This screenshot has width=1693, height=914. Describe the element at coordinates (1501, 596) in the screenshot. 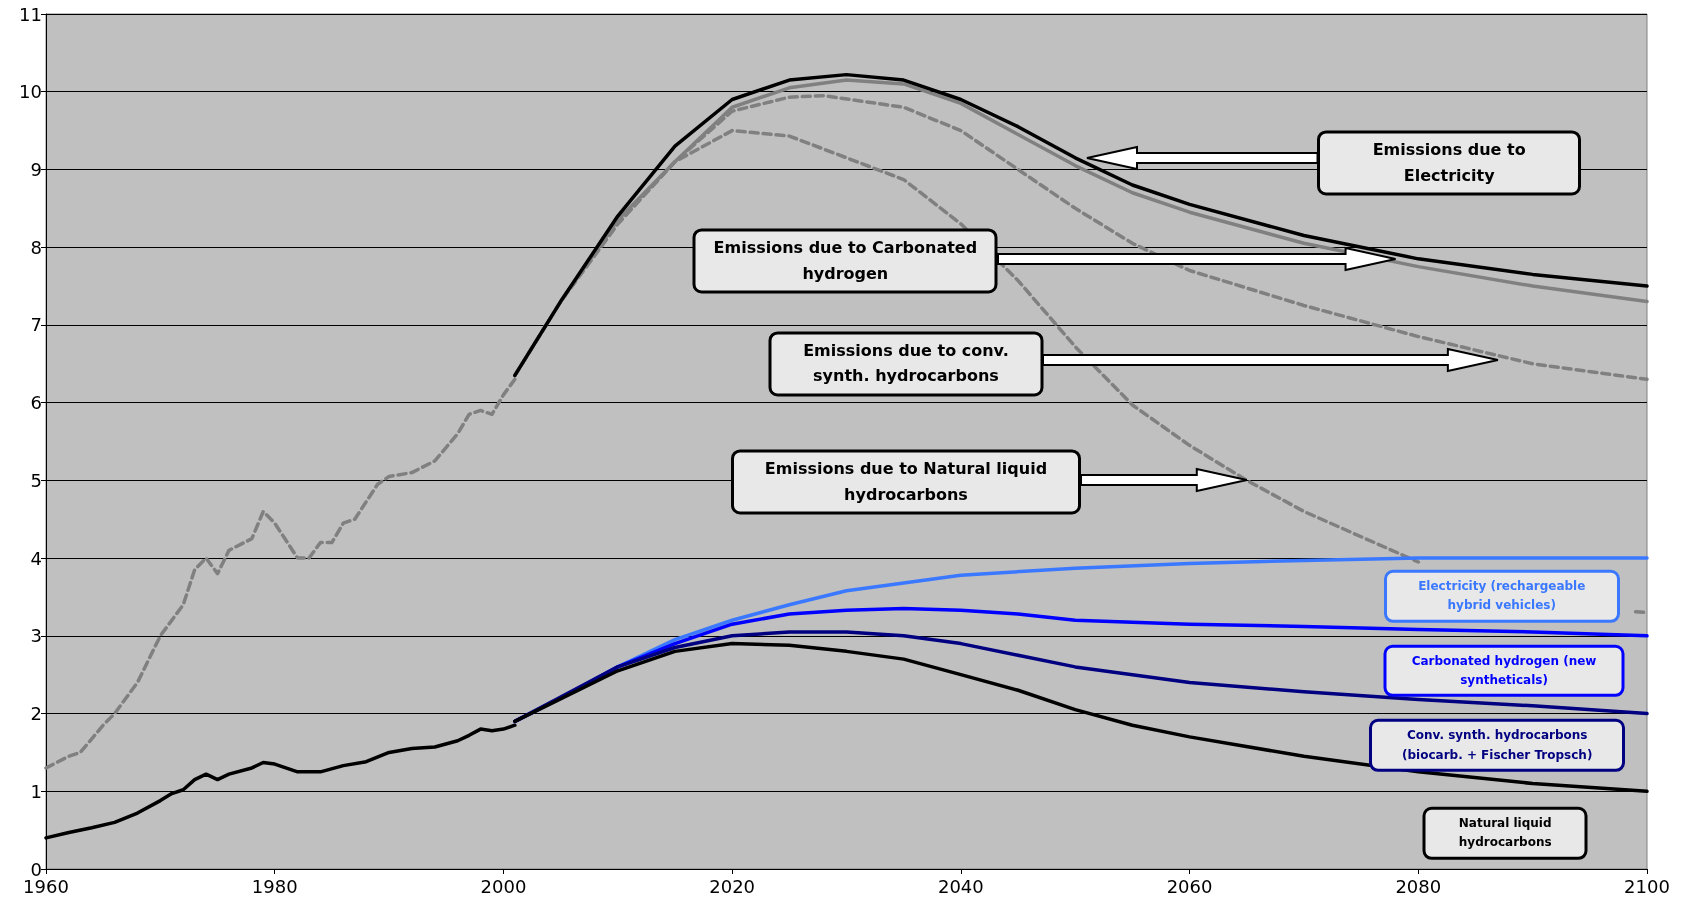

I see `text-box: Electricity (rechargeable hybrid vehicles)` at that location.